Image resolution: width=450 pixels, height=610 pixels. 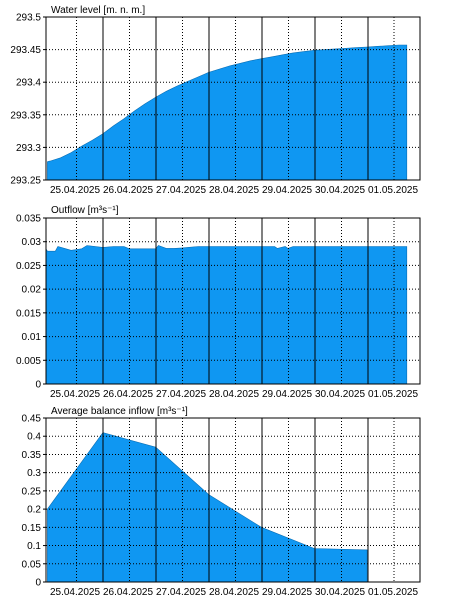 I want to click on y-tick-label: 0.3, so click(x=34, y=473).